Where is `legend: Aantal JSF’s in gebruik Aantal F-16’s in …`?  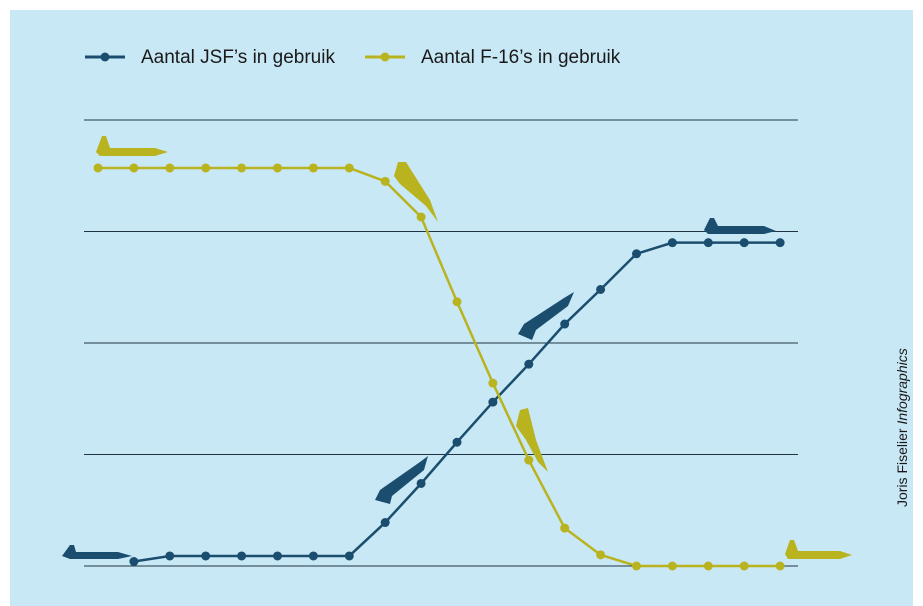
legend: Aantal JSF’s in gebruik Aantal F-16’s in … is located at coordinates (353, 57).